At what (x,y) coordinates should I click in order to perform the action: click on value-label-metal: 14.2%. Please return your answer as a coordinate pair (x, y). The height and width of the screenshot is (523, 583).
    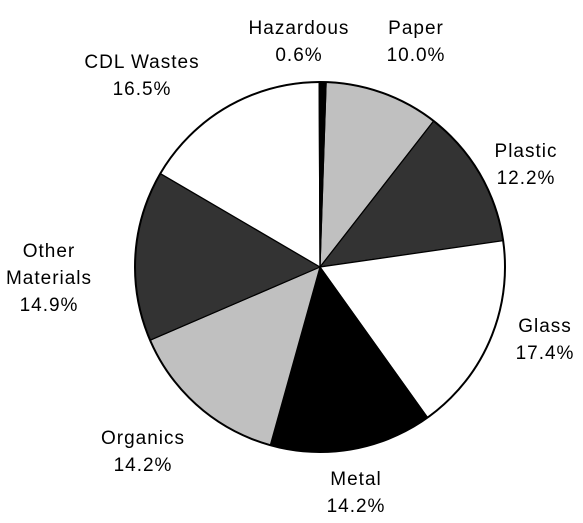
    Looking at the image, I should click on (356, 506).